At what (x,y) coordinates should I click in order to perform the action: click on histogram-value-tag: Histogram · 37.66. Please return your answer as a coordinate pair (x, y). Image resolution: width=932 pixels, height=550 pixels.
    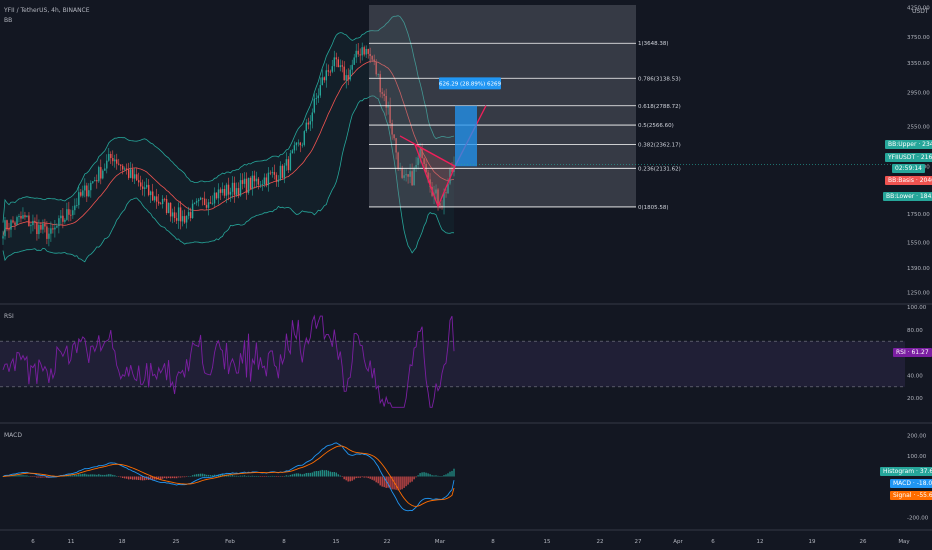
    Looking at the image, I should click on (906, 471).